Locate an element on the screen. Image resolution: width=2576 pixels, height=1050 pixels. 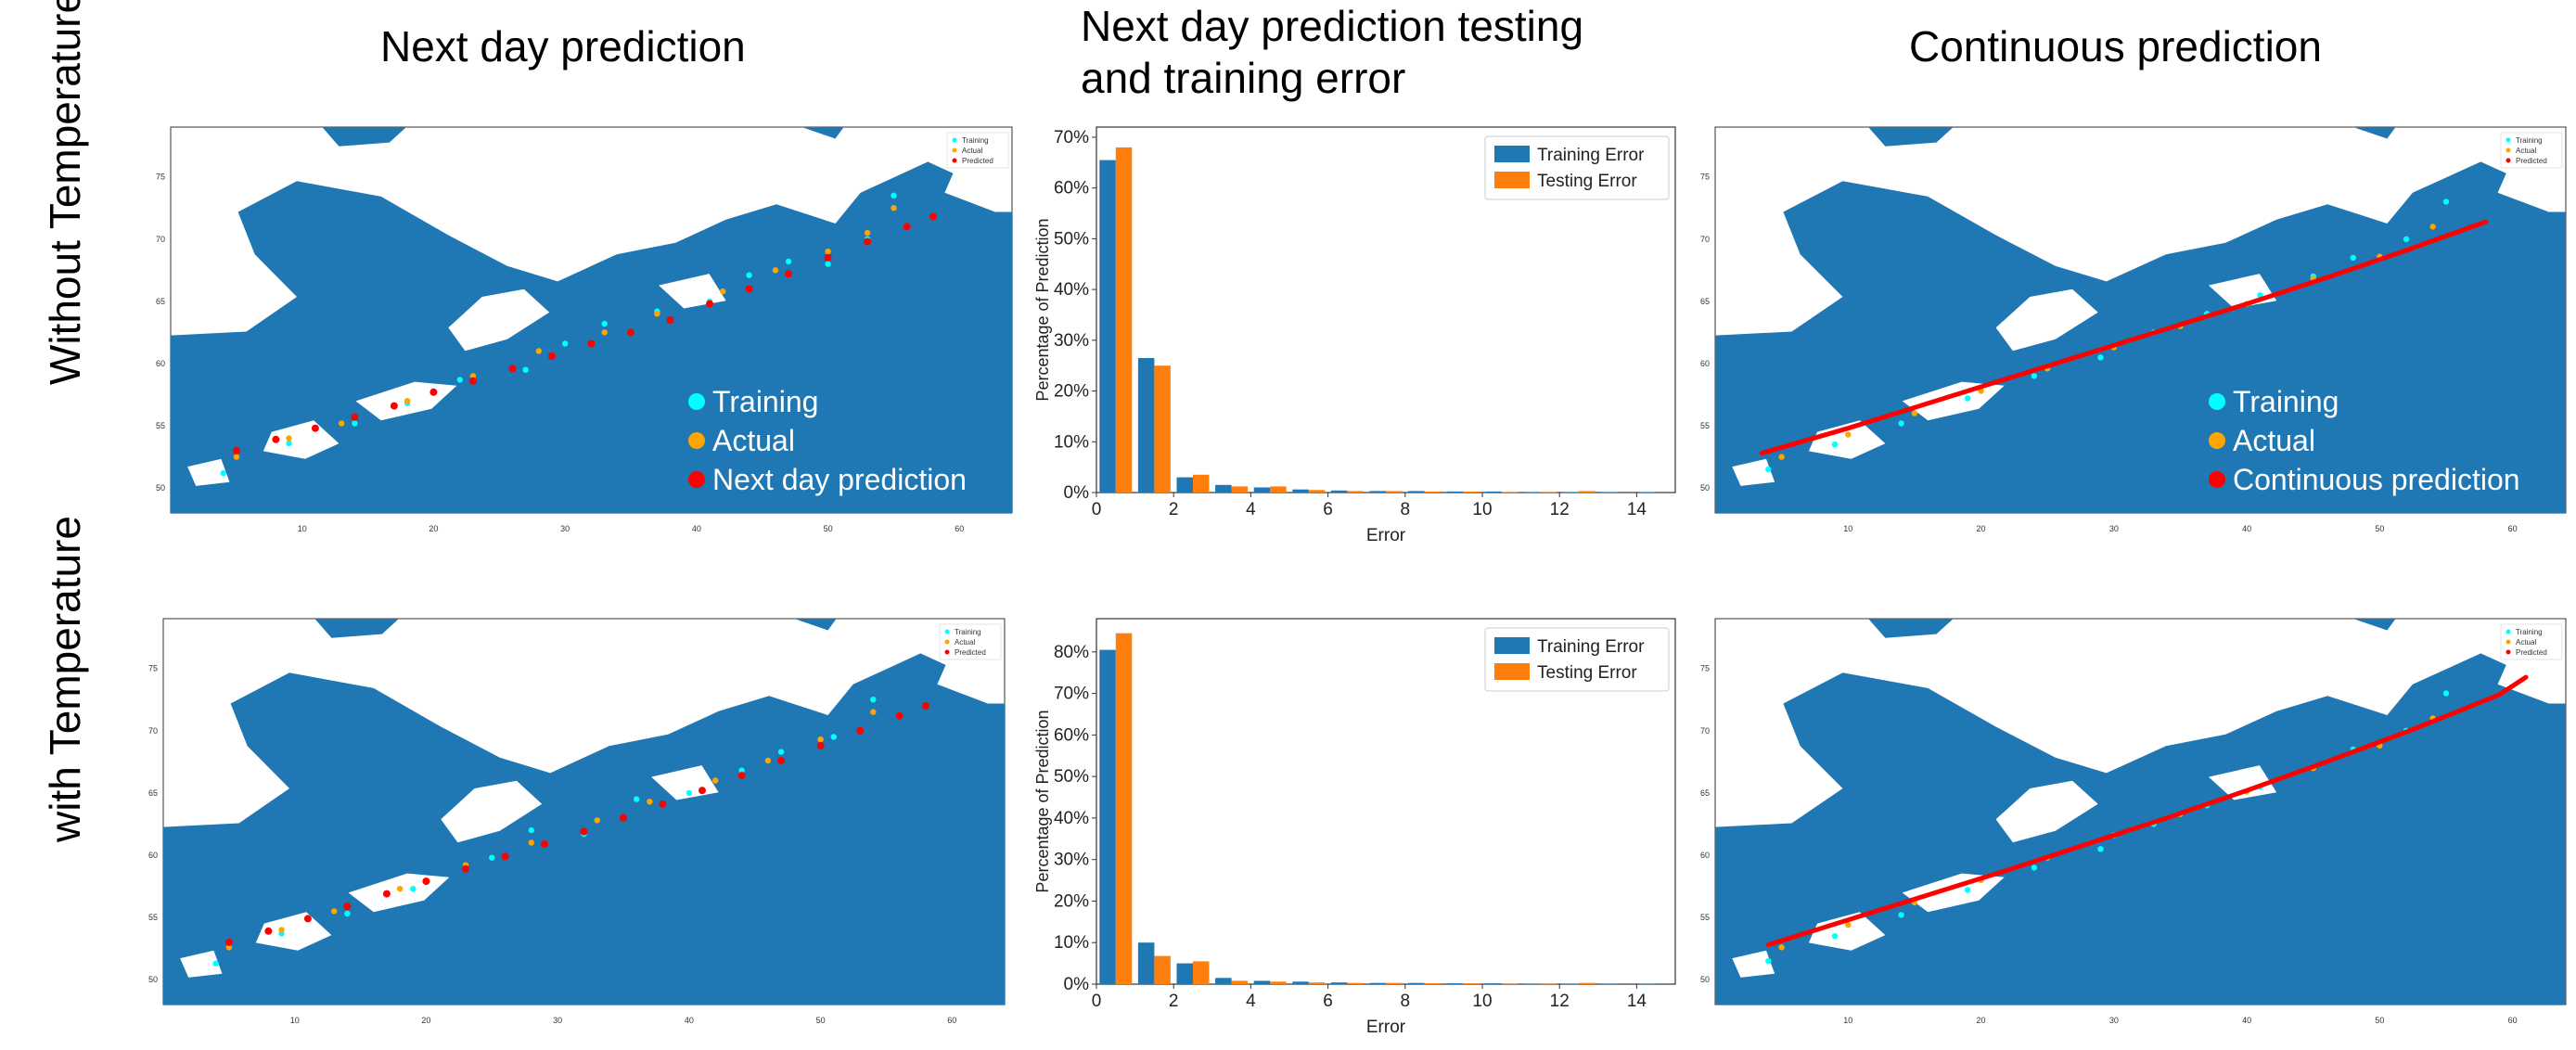
y-tick-label: 50 is located at coordinates (160, 488).